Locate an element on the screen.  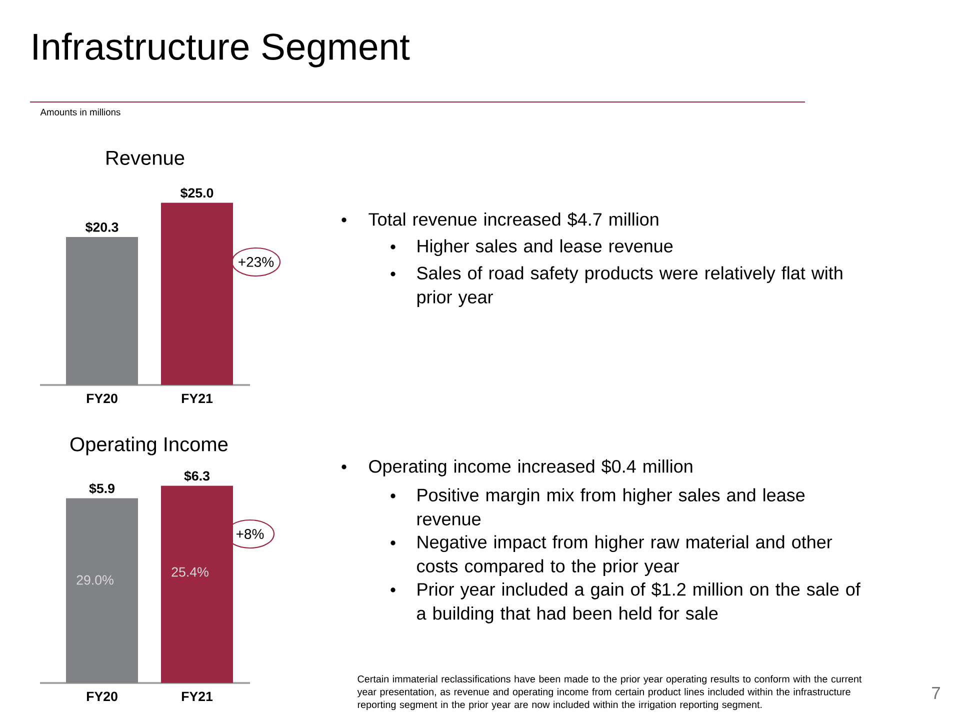
annotation: +8% is located at coordinates (250, 534).